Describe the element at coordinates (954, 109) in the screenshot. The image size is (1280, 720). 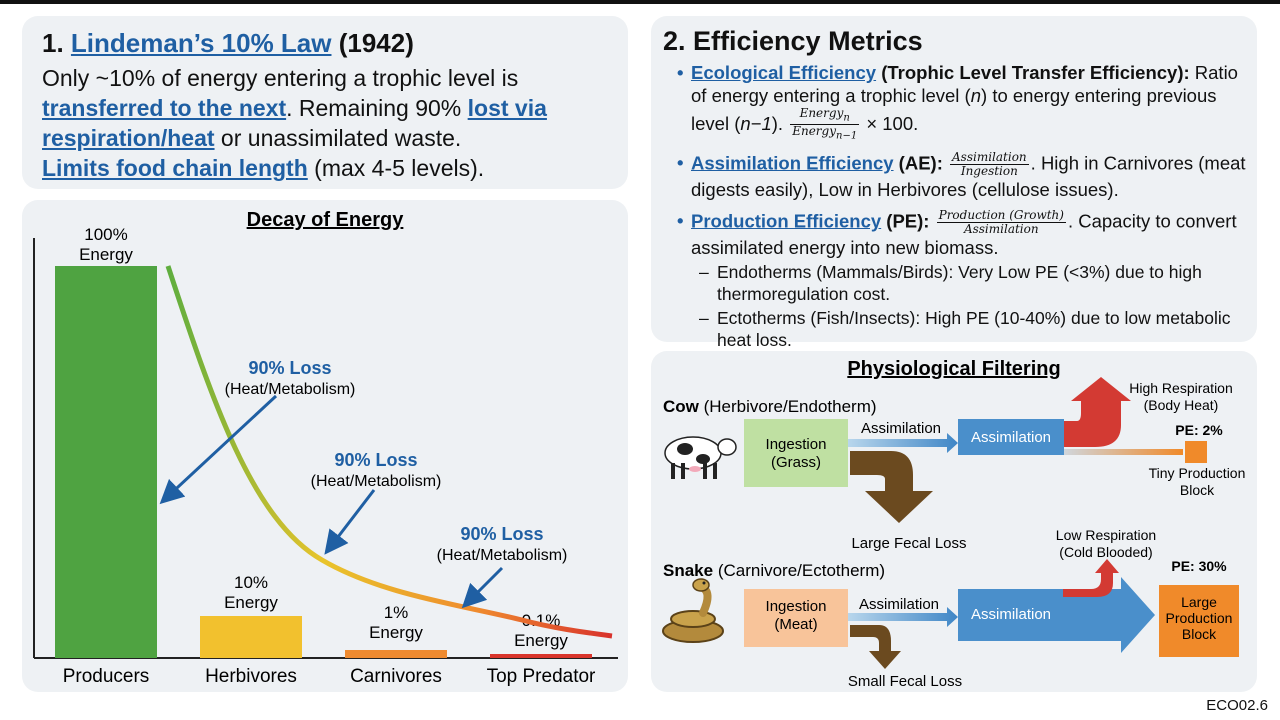
I see `eco-text2: ) to energy entering previous level (` at that location.